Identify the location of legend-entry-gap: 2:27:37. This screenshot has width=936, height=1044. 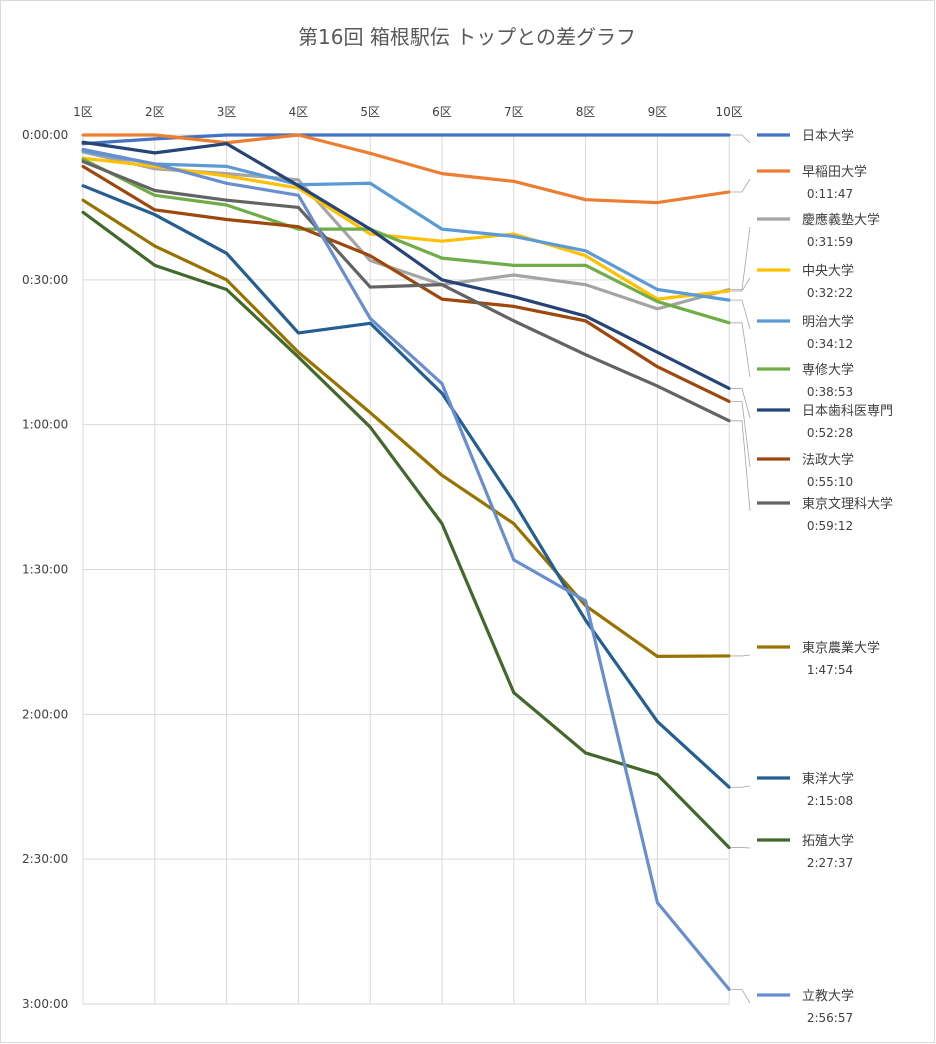
(830, 863).